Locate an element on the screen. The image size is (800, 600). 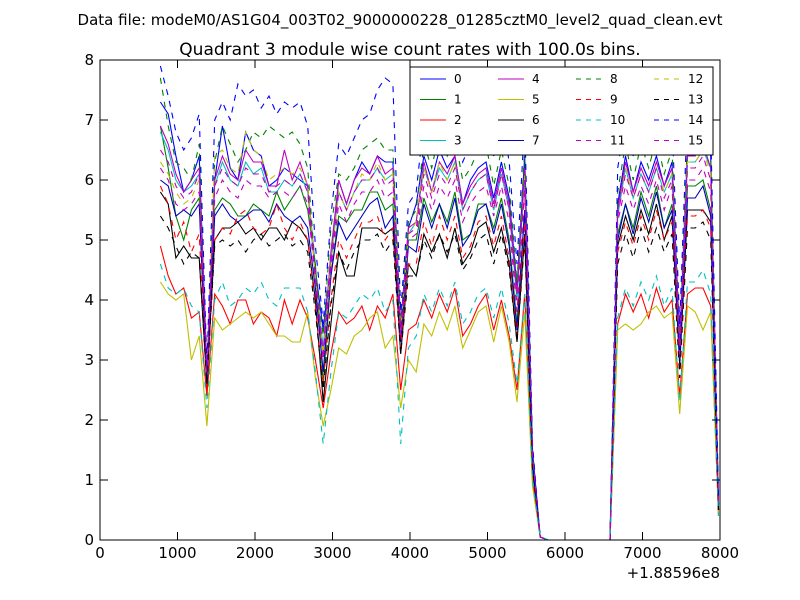
legend-label-14: 14 is located at coordinates (695, 120).